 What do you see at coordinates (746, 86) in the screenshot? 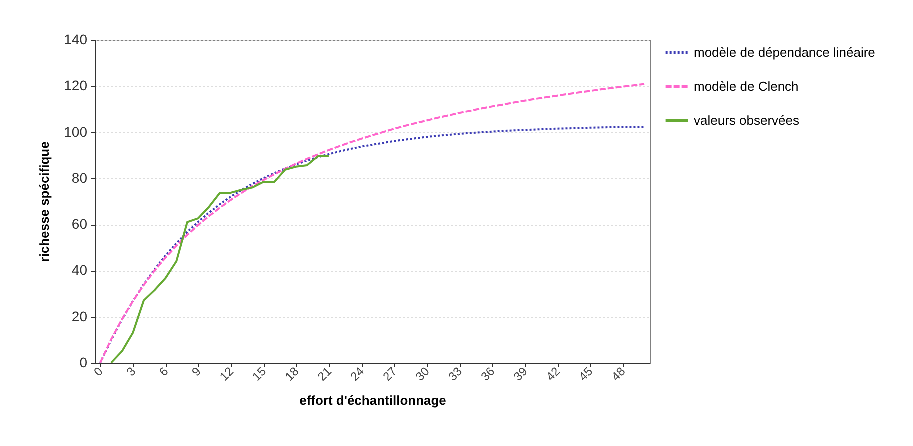
I see `legend-label: modèle de Clench` at bounding box center [746, 86].